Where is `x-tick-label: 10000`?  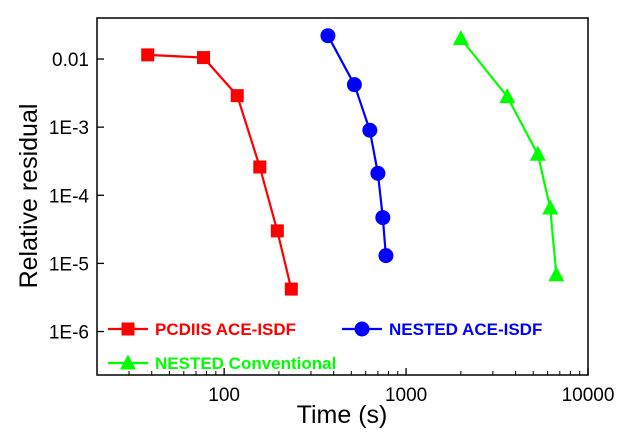 x-tick-label: 10000 is located at coordinates (588, 395).